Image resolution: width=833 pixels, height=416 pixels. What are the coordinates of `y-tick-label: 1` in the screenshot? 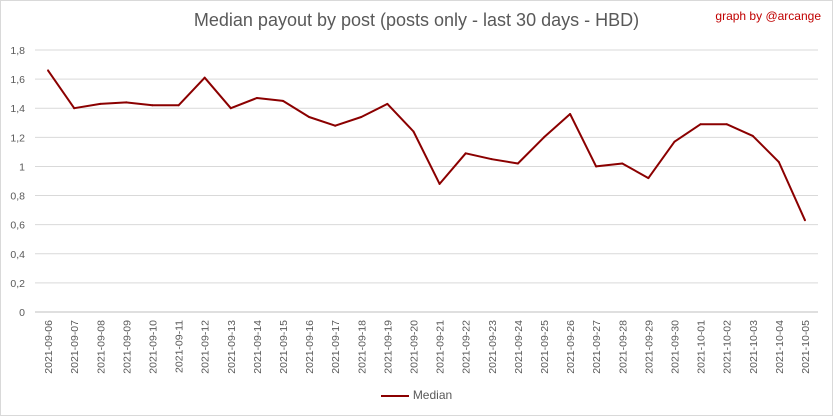 It's located at (22, 167).